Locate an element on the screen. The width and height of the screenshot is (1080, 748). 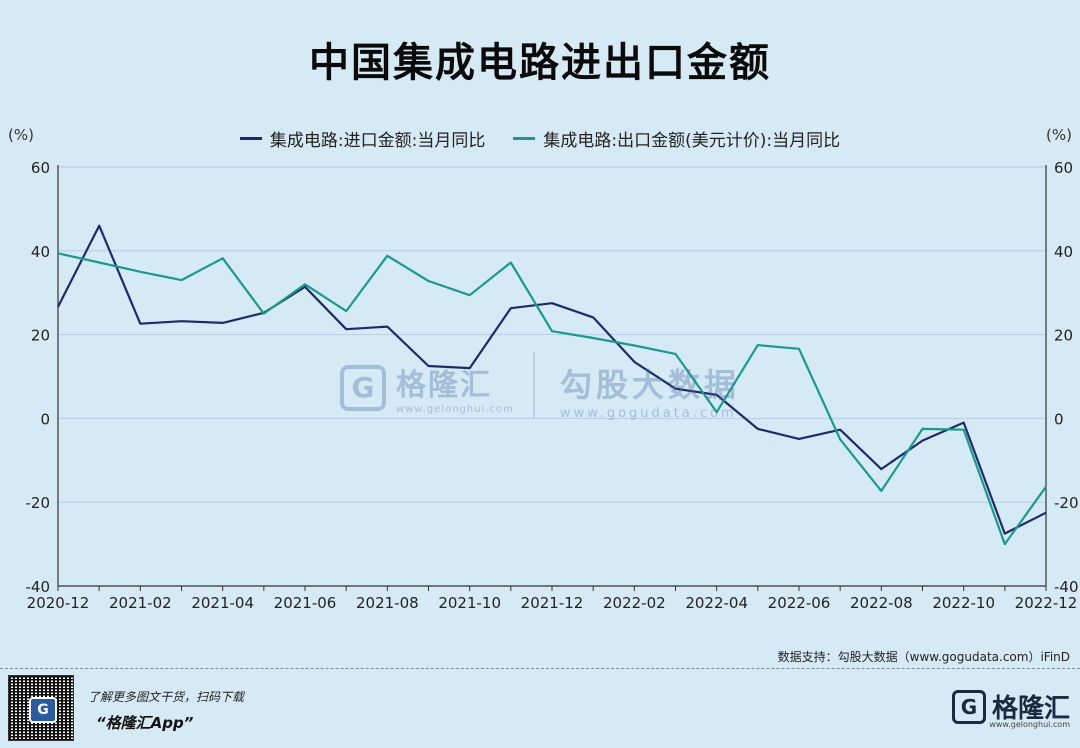
y-tick-label-right: 60 is located at coordinates (1063, 168).